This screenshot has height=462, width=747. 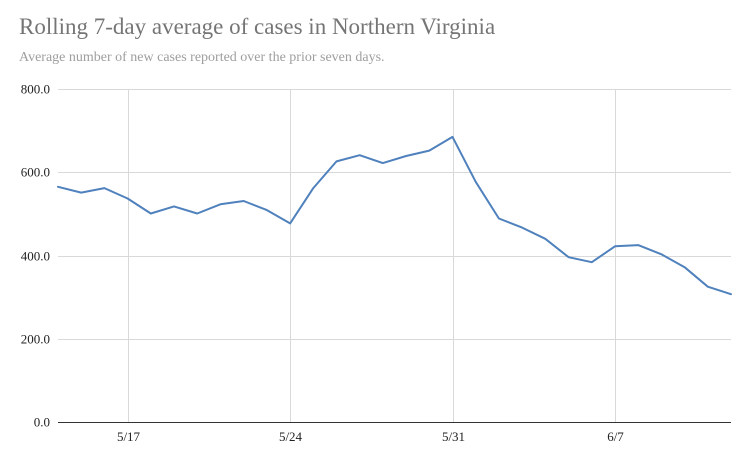 What do you see at coordinates (453, 436) in the screenshot?
I see `x-tick-label: 5/31` at bounding box center [453, 436].